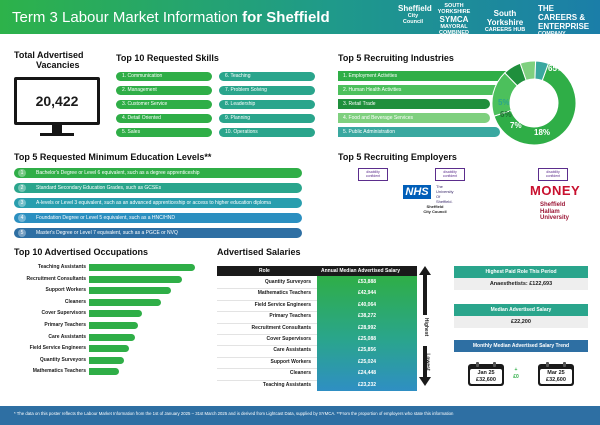  I want to click on salary-value: £25,088, so click(367, 339).